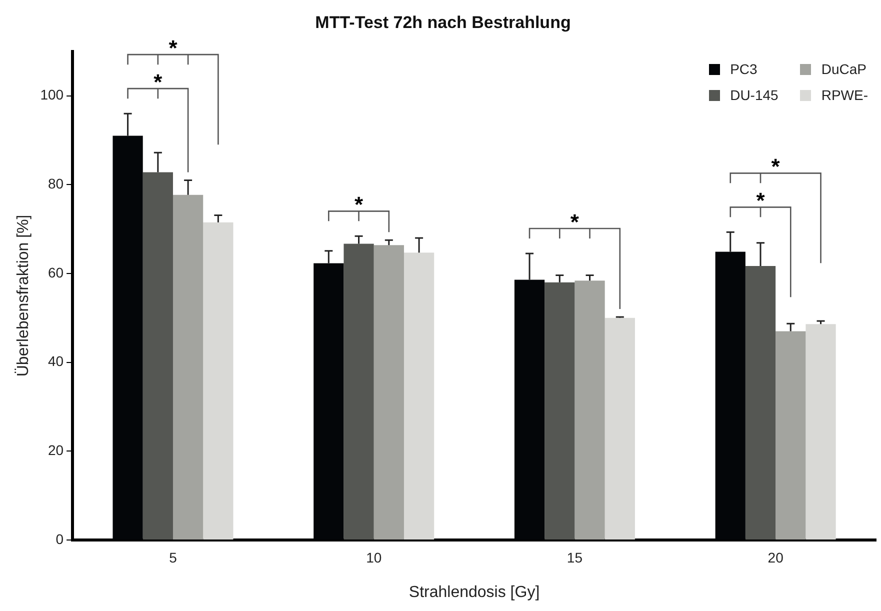 Image resolution: width=881 pixels, height=611 pixels. Describe the element at coordinates (776, 557) in the screenshot. I see `x-tick-label: 20` at that location.